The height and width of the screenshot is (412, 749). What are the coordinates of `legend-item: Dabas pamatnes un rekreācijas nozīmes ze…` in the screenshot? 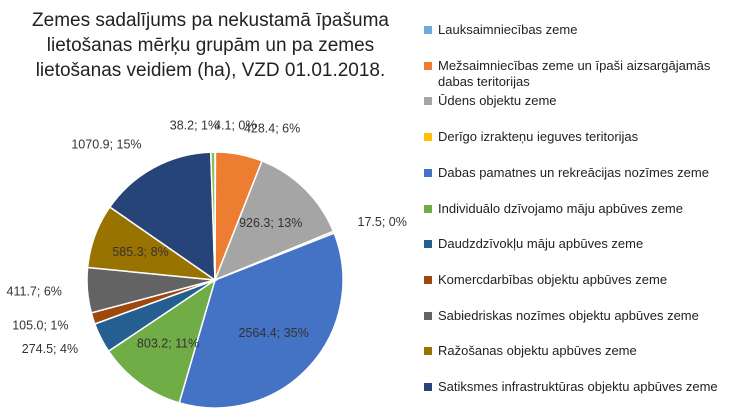 It's located at (570, 173).